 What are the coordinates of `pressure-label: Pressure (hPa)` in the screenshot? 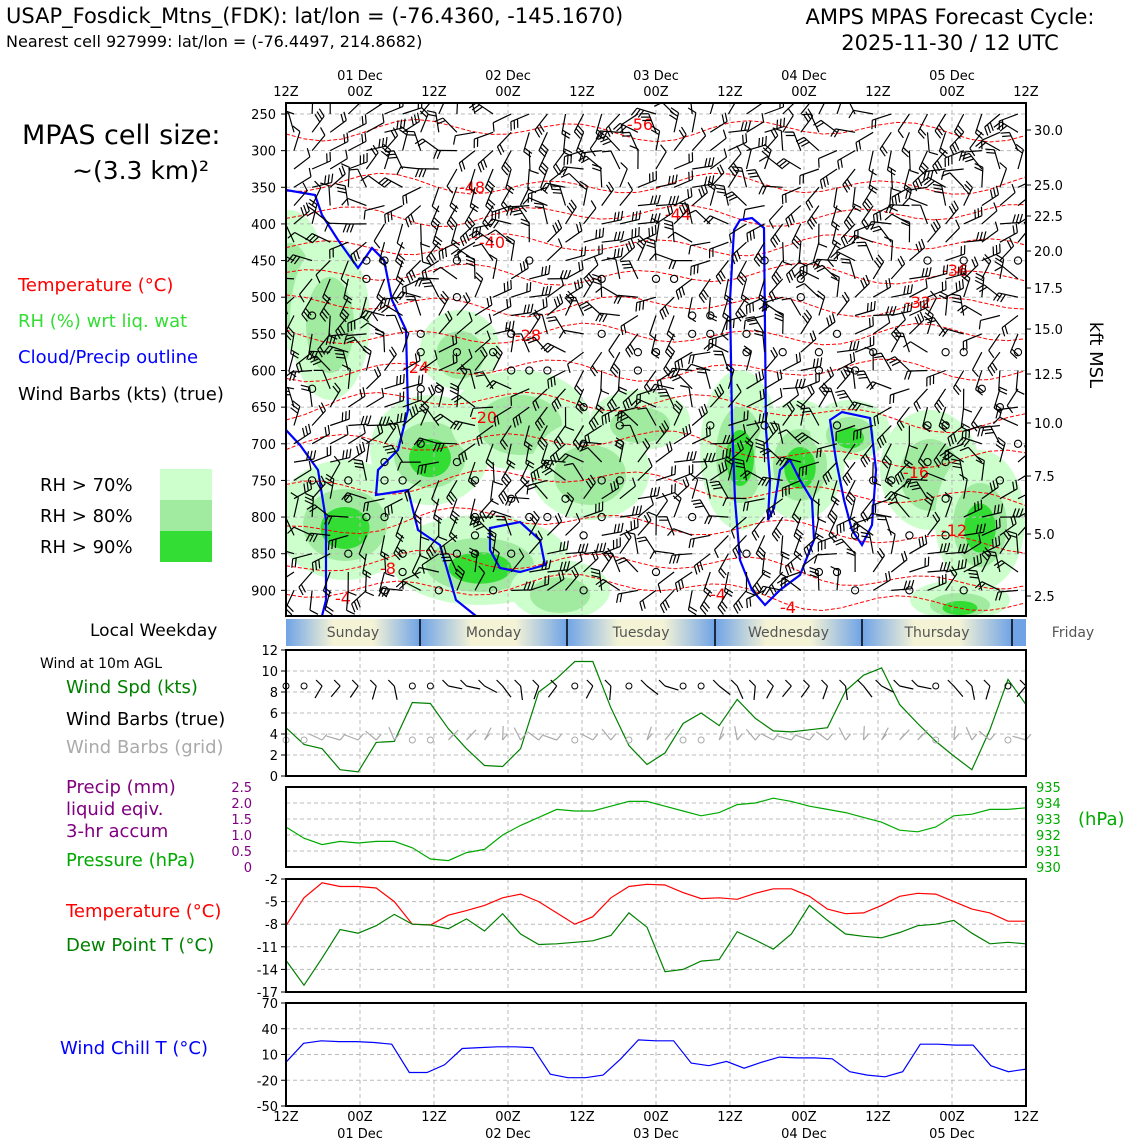 It's located at (131, 860).